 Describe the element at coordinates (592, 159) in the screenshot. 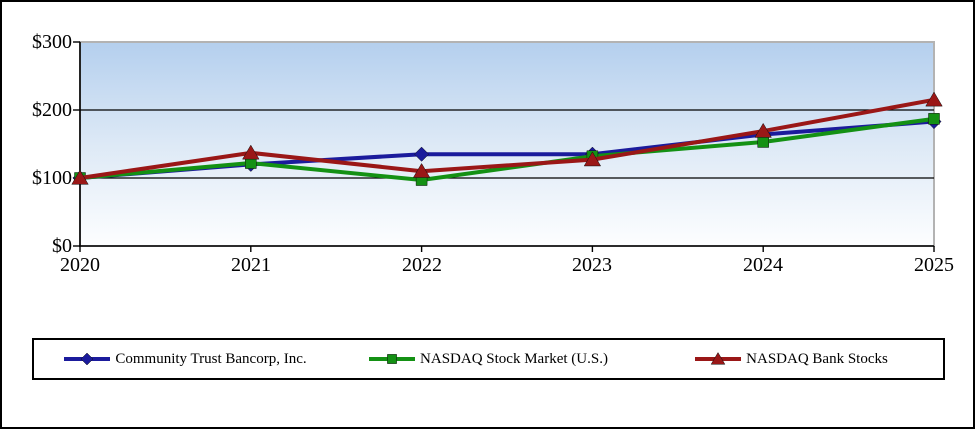

I see `series-2-triangle-marker-2023` at that location.